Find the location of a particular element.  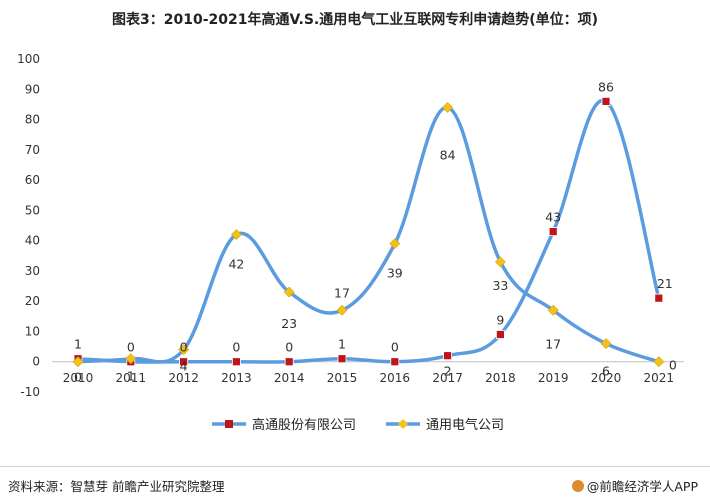

data-label: 23 is located at coordinates (289, 323).